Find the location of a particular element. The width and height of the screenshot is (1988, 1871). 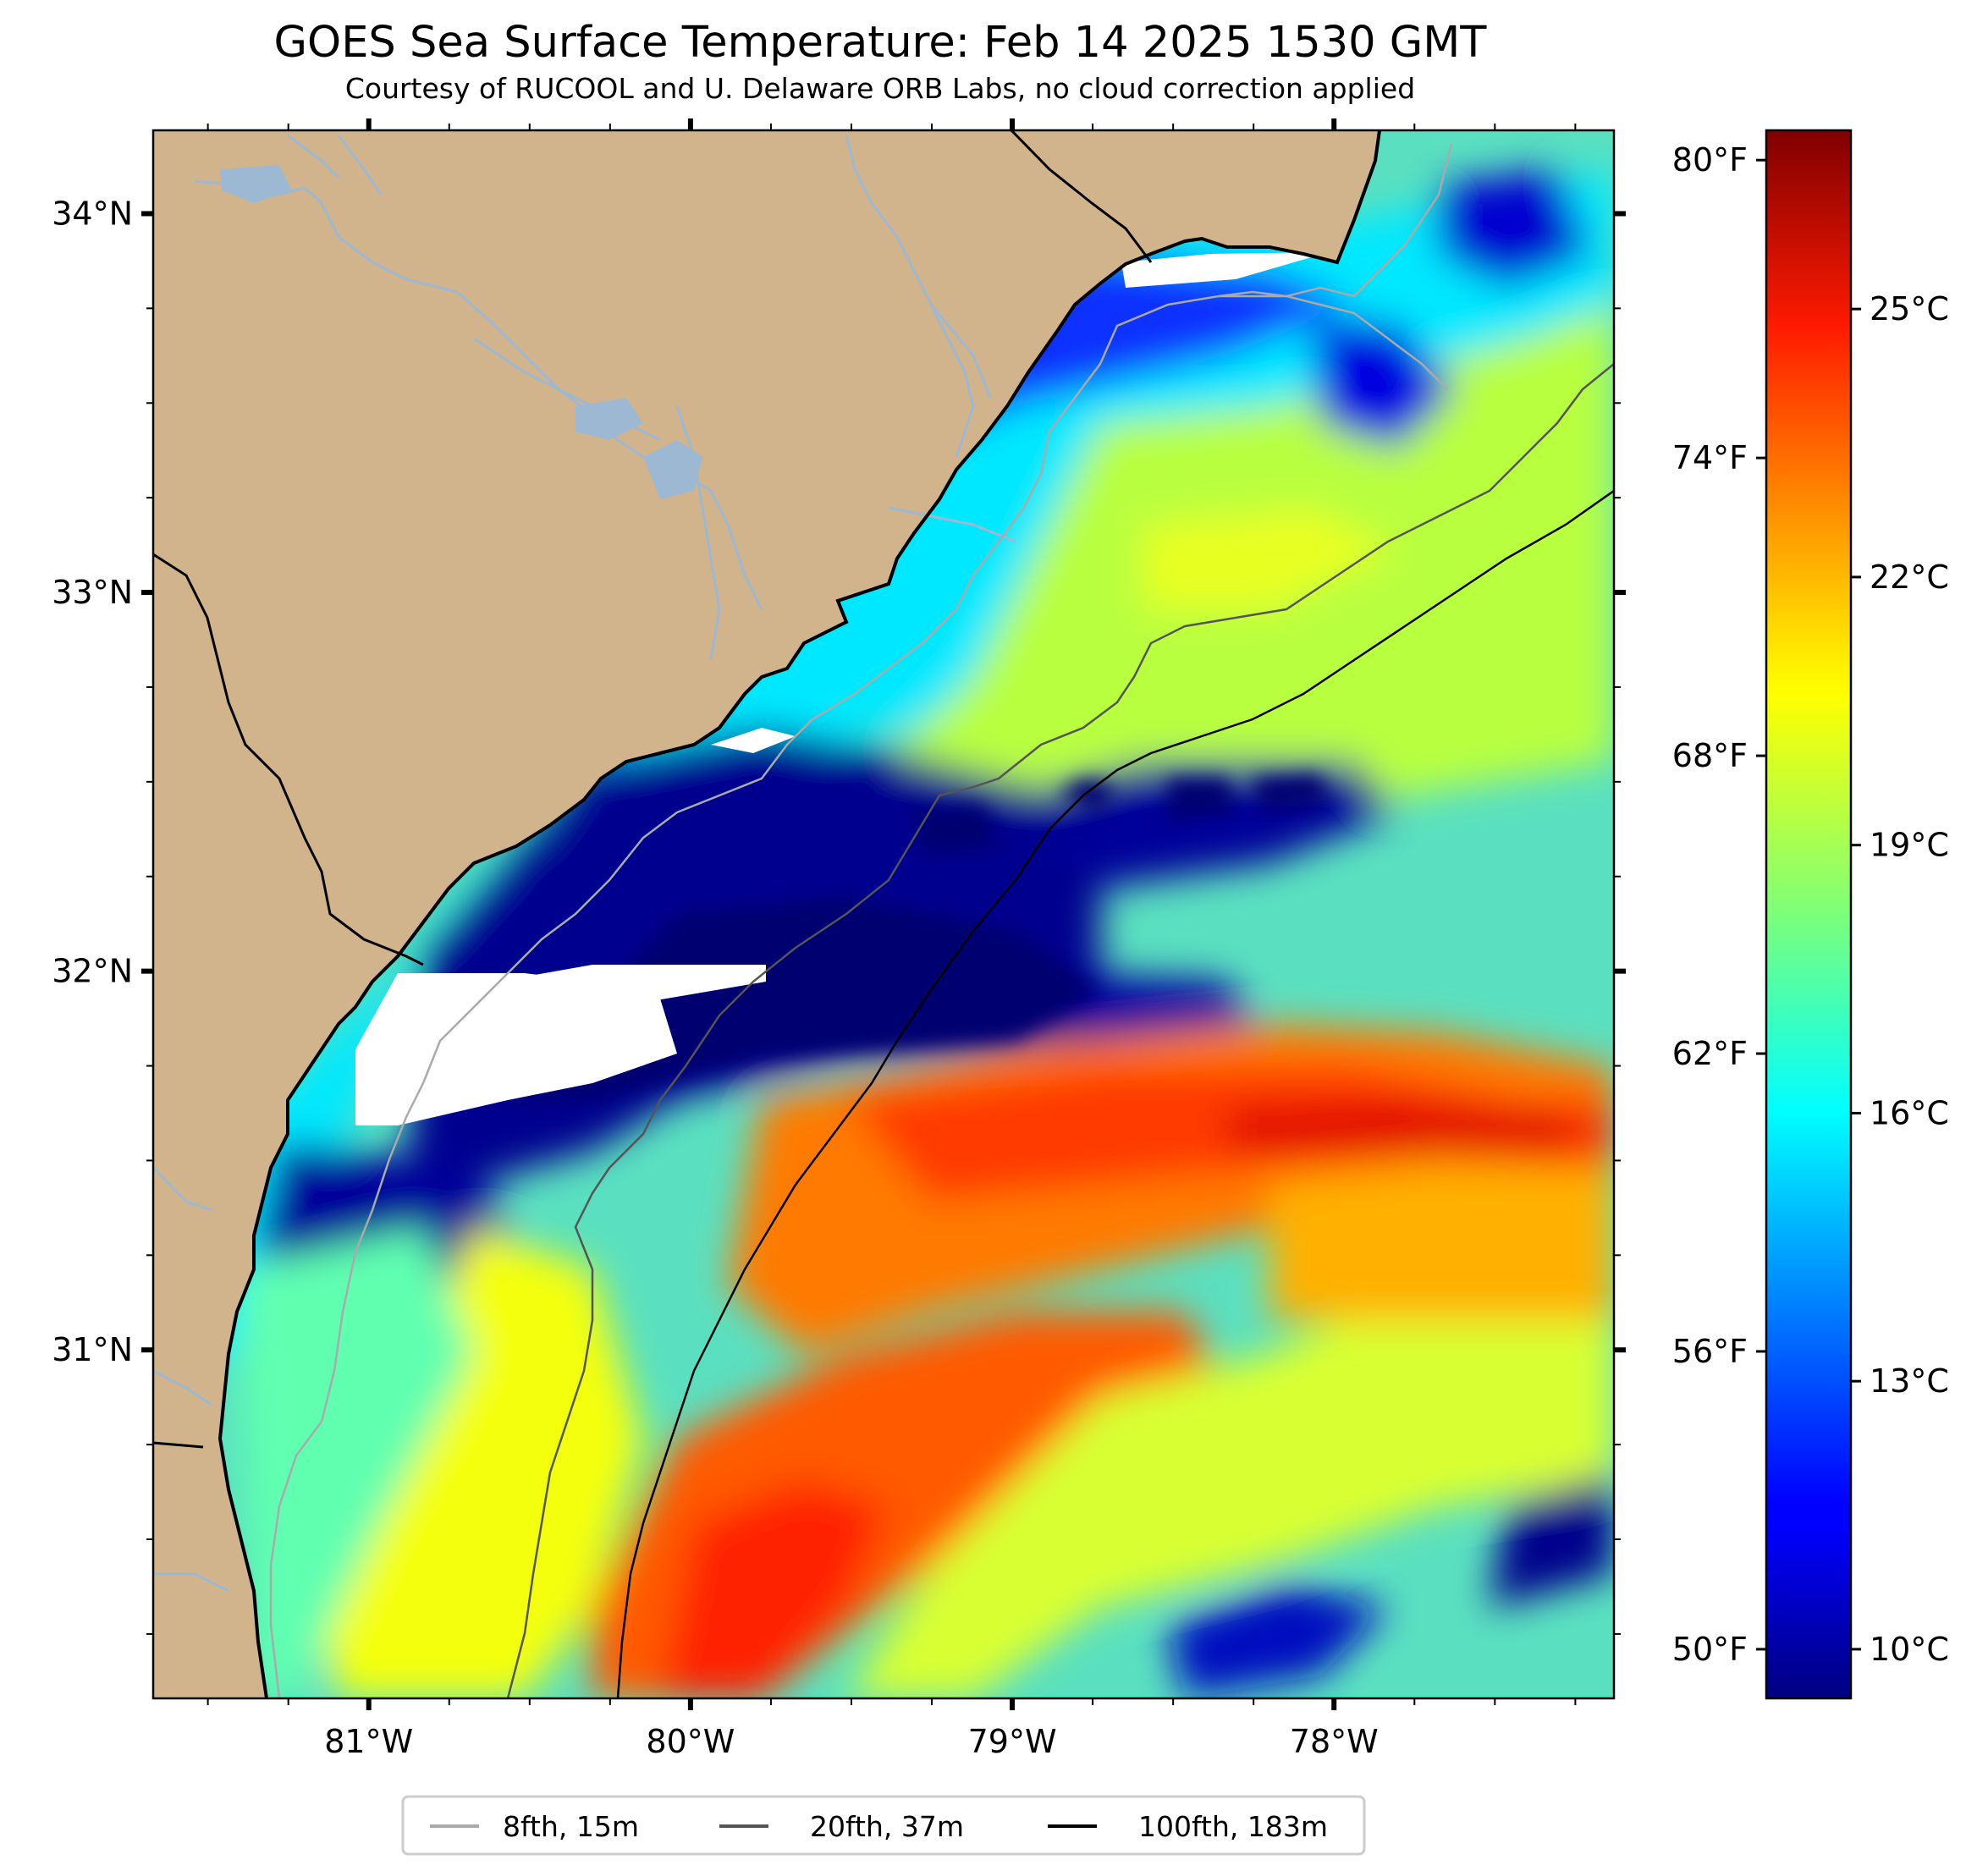

legend-box is located at coordinates (883, 1825).